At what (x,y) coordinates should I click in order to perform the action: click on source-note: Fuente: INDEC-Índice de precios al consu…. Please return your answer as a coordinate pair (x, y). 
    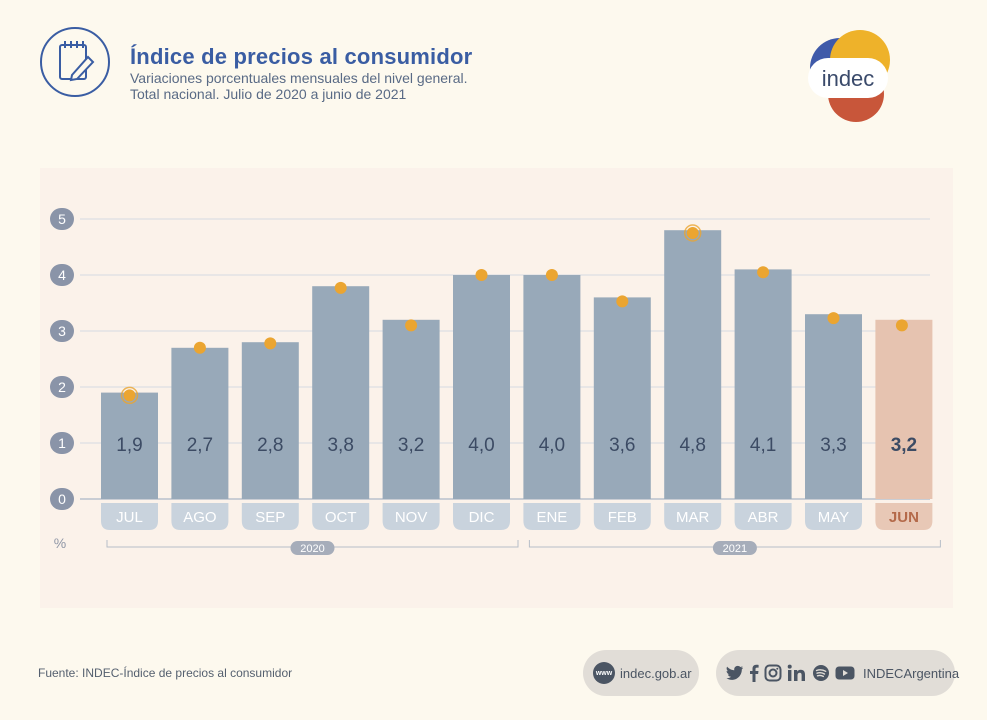
    Looking at the image, I should click on (165, 673).